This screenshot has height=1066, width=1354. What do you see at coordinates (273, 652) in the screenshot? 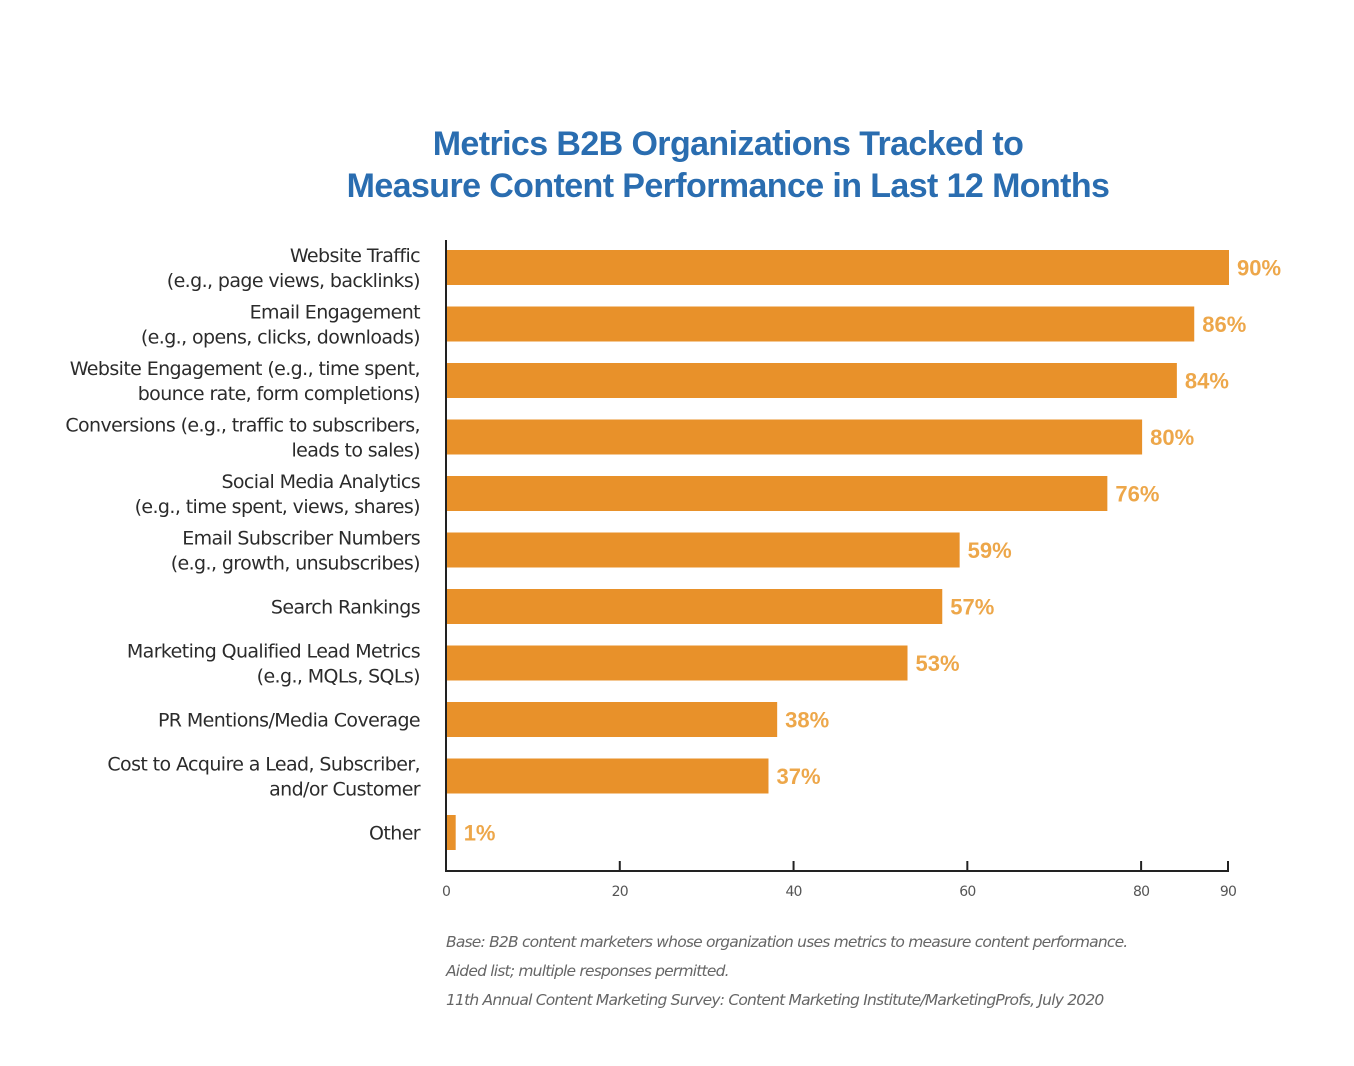
I see `category-label: Marketing Qualified Lead Metrics` at bounding box center [273, 652].